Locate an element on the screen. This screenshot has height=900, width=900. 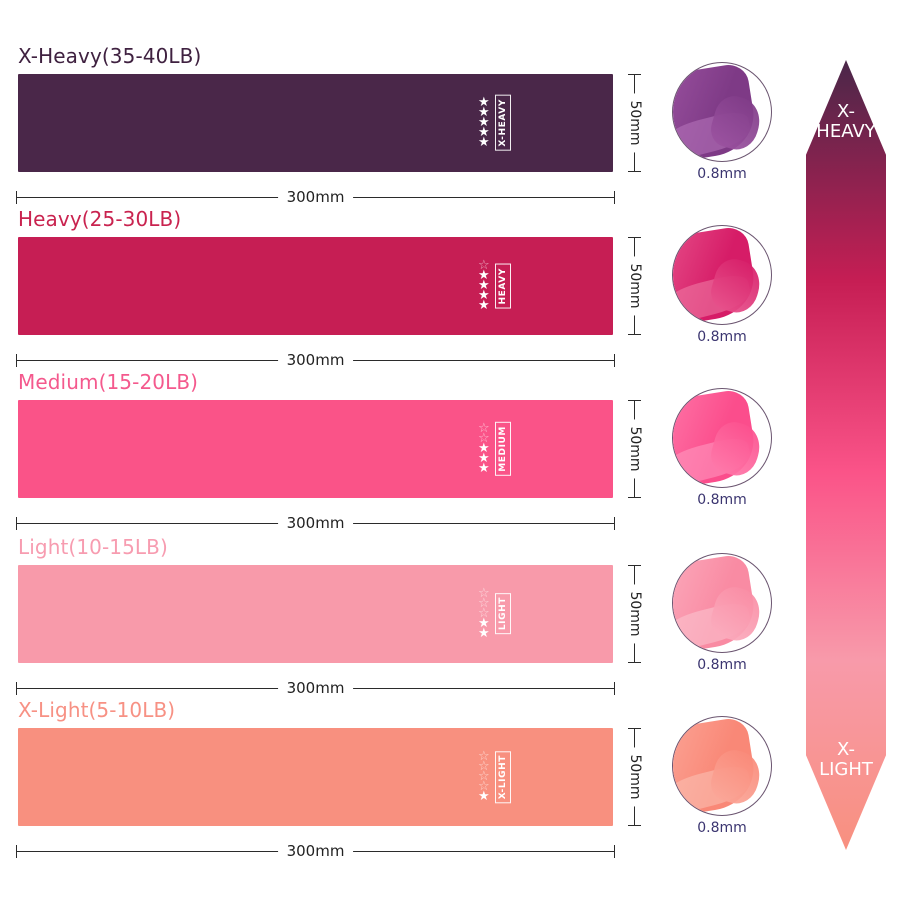
arrow-shaft is located at coordinates (846, 455).